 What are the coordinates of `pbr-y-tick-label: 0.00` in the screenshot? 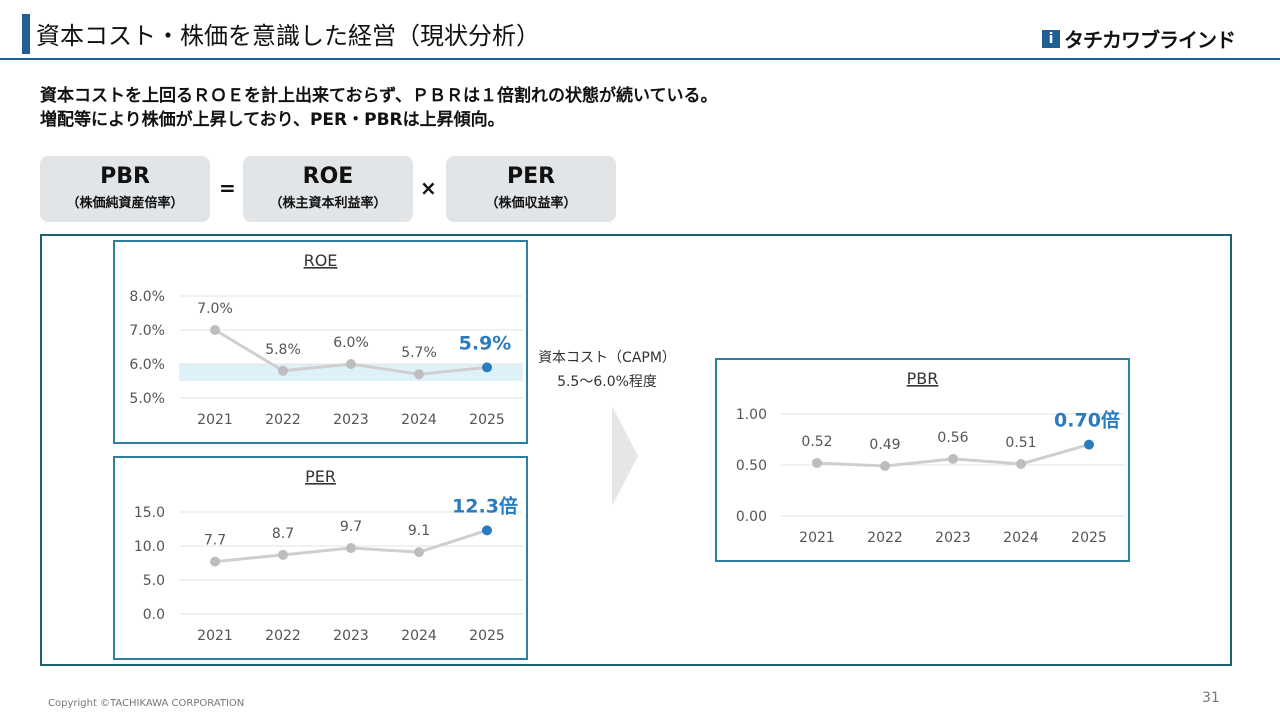 It's located at (751, 517).